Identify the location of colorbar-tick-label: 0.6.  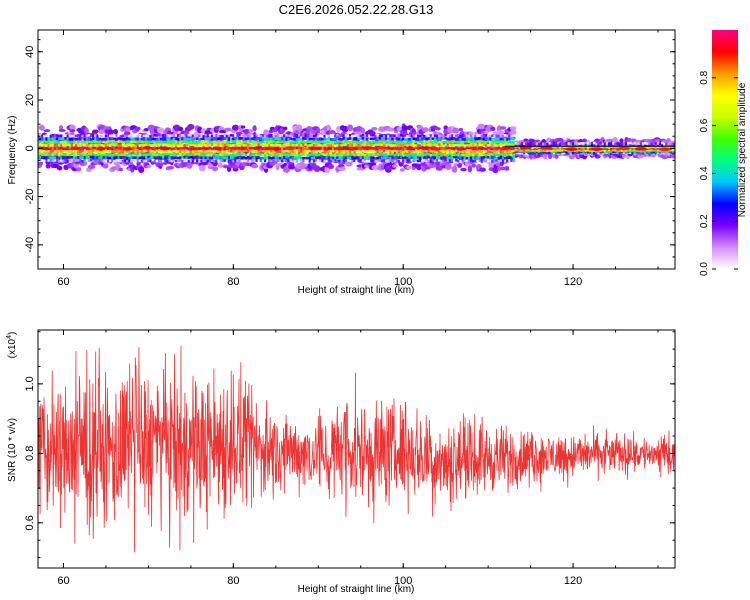
(704, 125).